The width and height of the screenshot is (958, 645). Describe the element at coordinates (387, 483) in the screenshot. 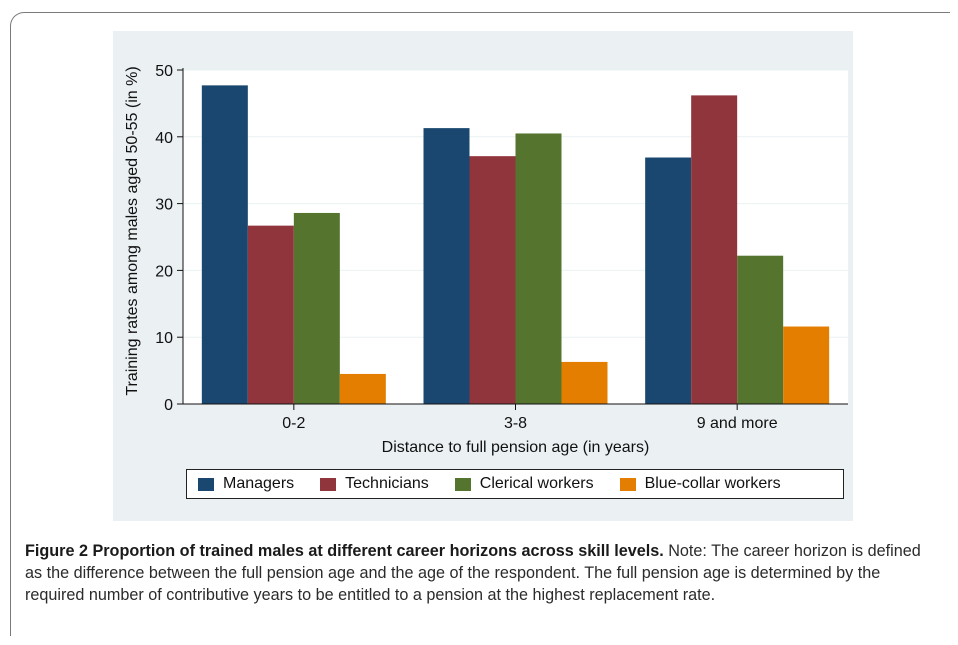

I see `legend-label-technicians: Technicians` at that location.